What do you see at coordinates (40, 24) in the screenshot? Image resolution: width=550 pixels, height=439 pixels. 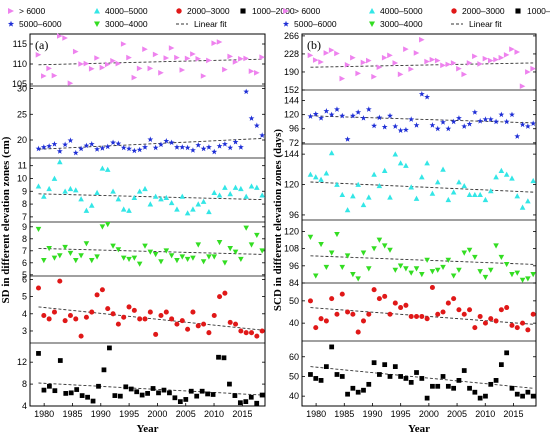 I see `legend-label-5000_6000: 5000–6000` at bounding box center [40, 24].